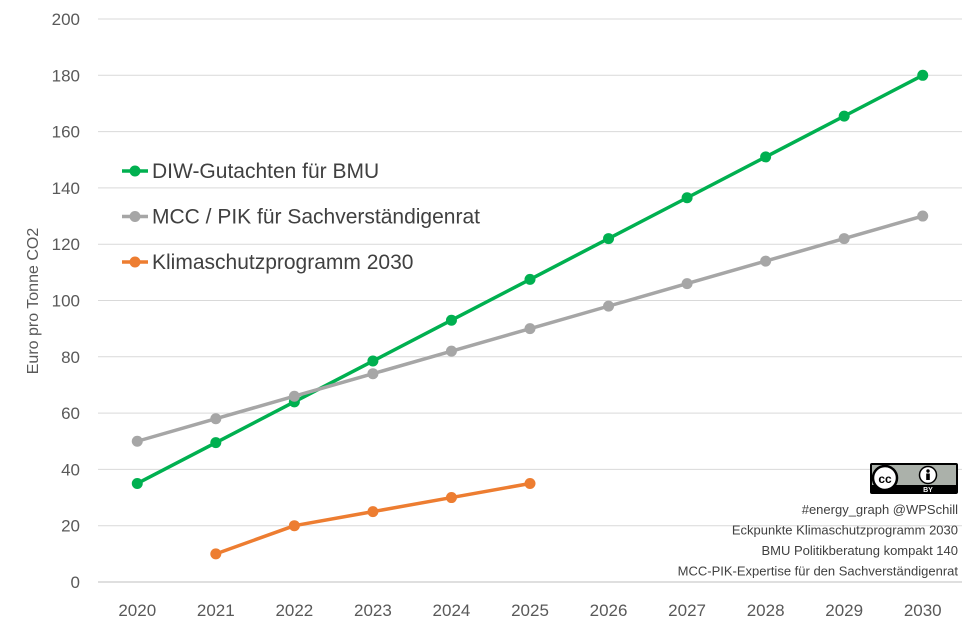  What do you see at coordinates (66, 19) in the screenshot?
I see `y-tick-label: 200` at bounding box center [66, 19].